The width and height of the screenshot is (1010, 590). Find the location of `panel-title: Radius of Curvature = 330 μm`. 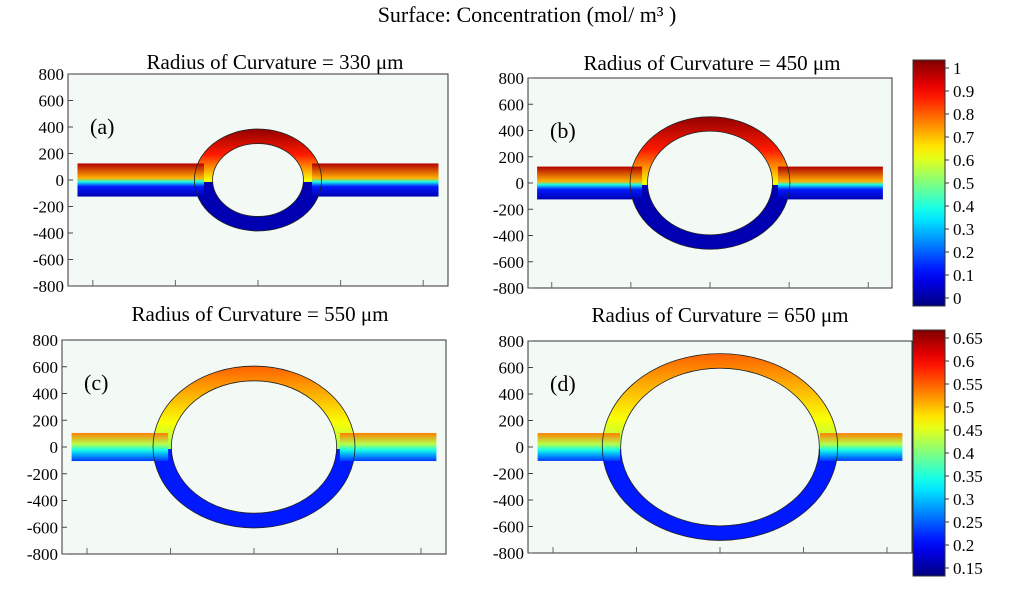

panel-title: Radius of Curvature = 330 μm is located at coordinates (275, 62).